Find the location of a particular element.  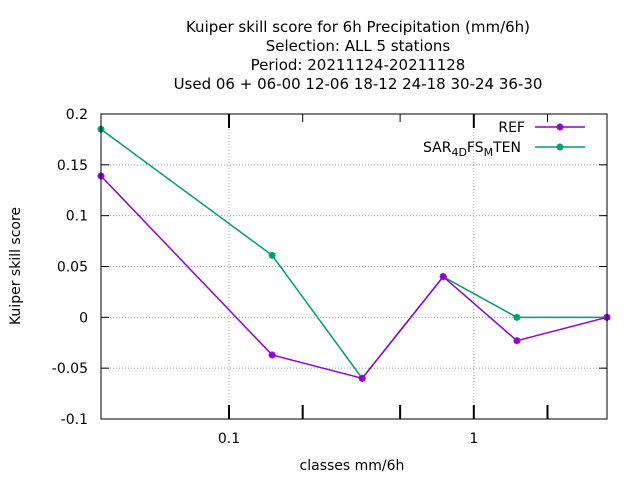

legend-label-sar-part-d: M is located at coordinates (489, 152).